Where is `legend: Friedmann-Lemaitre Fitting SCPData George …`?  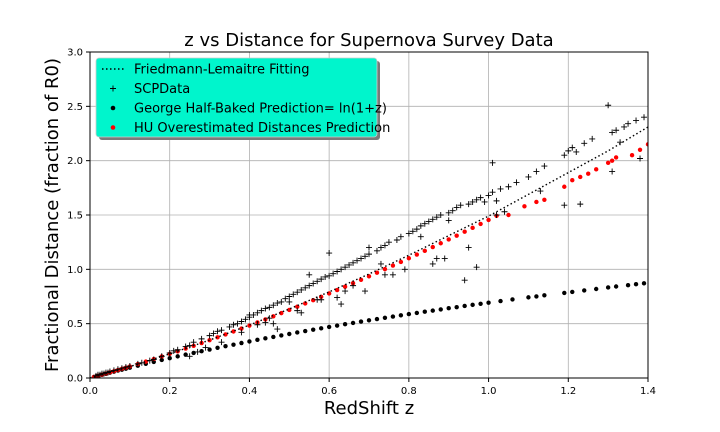
legend: Friedmann-Lemaitre Fitting SCPData George … is located at coordinates (242, 98).